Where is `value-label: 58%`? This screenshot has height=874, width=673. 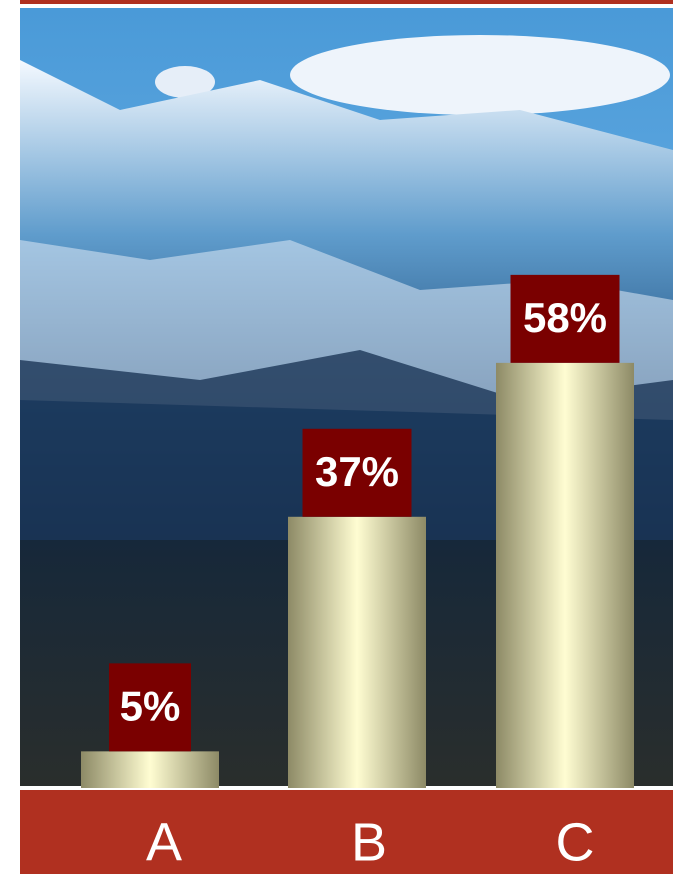
value-label: 58% is located at coordinates (565, 317).